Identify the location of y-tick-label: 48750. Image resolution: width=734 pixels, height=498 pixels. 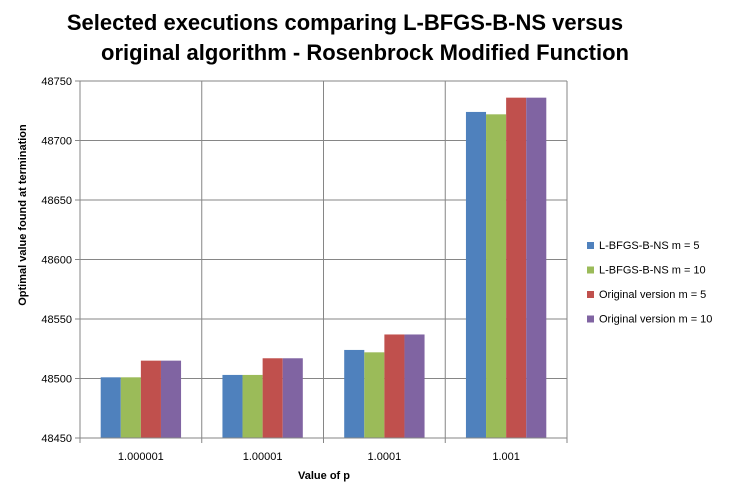
(56, 82).